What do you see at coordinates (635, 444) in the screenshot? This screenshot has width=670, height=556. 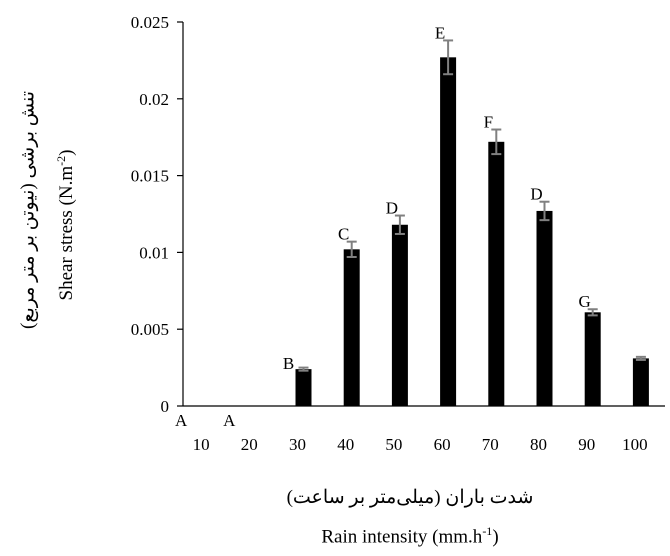 I see `x-tick-label: 100` at bounding box center [635, 444].